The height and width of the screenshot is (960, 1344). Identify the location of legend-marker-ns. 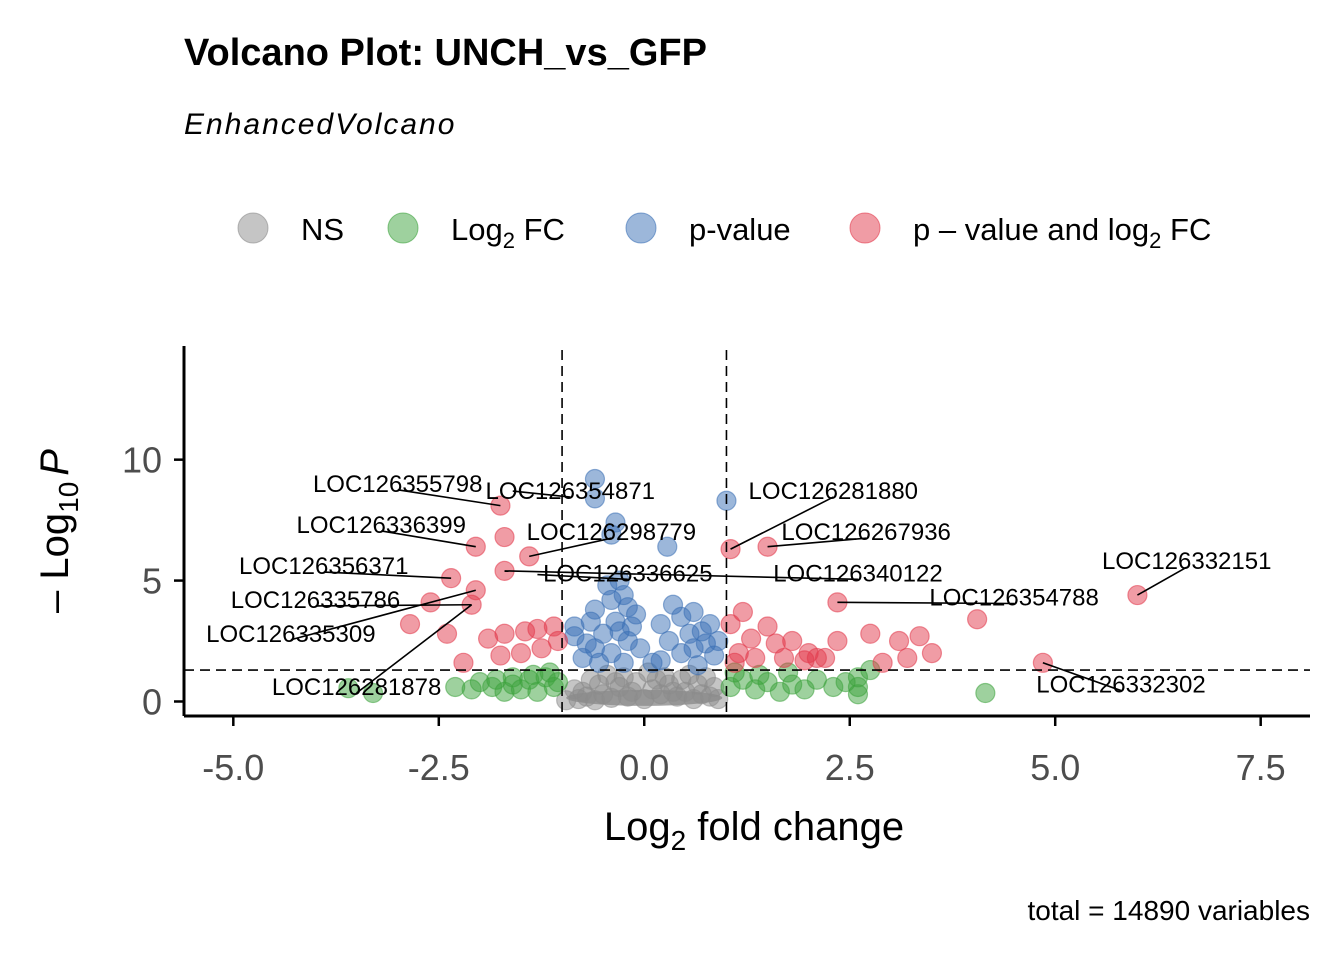
(253, 228).